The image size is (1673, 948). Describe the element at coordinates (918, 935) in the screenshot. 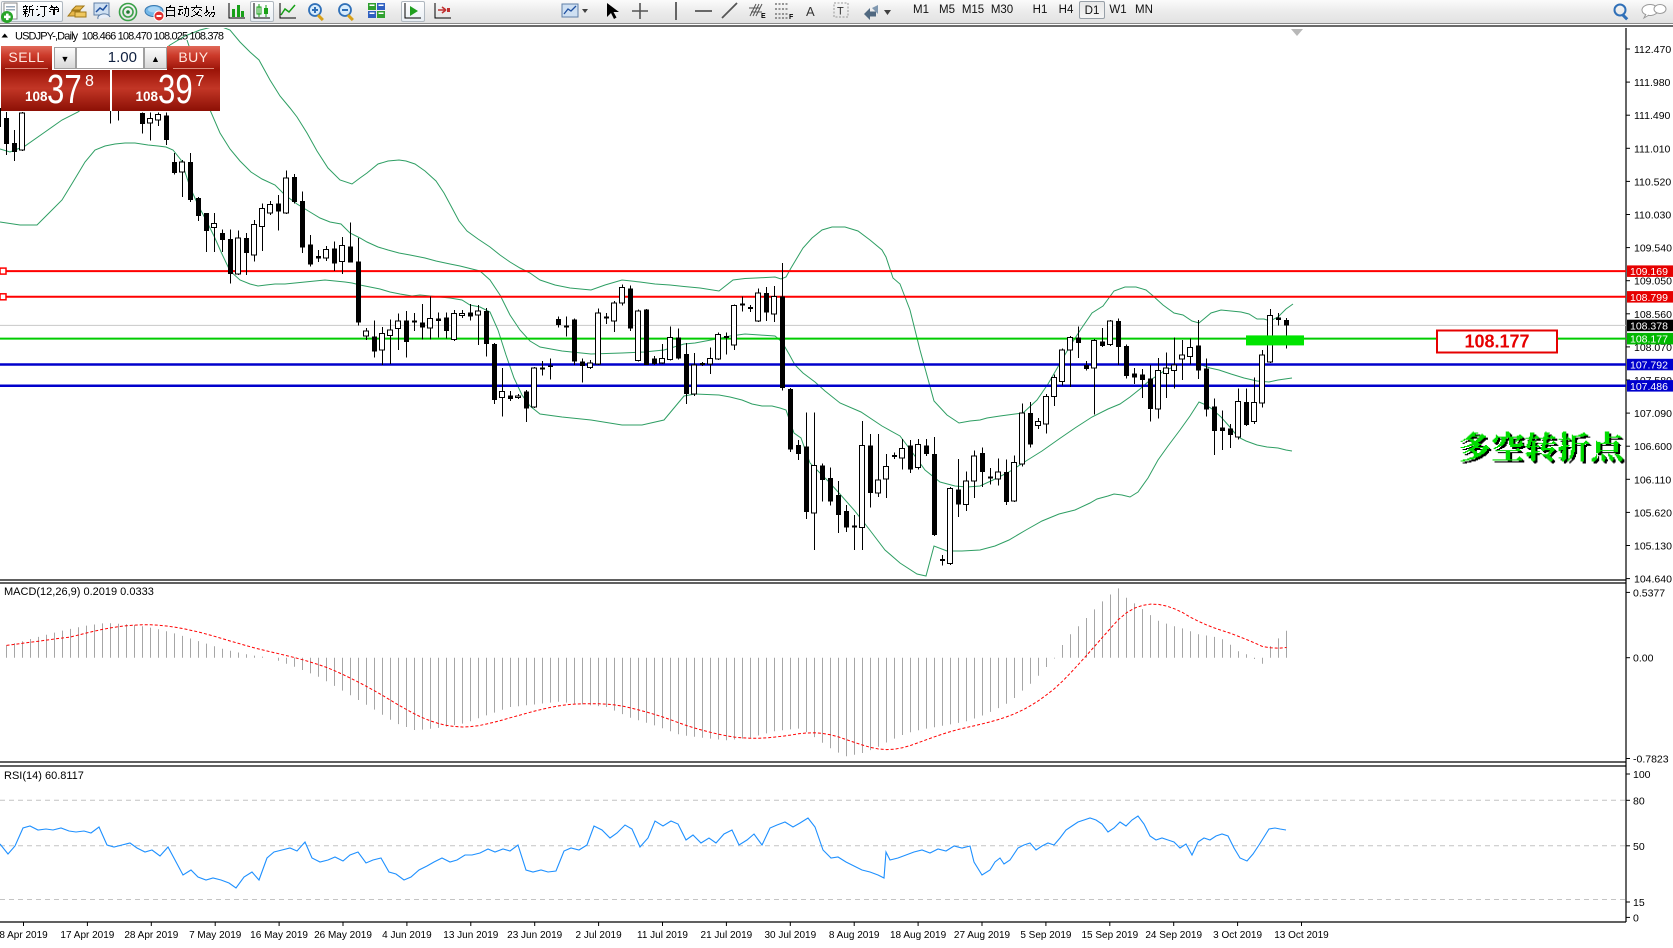

I see `svg-text: 18 Aug 2019` at that location.